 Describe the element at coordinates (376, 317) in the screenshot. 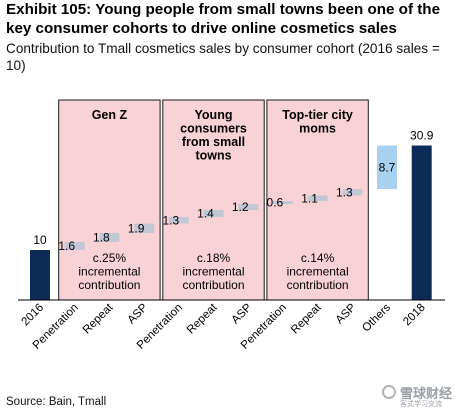

I see `x-tick-label-10: Others` at that location.